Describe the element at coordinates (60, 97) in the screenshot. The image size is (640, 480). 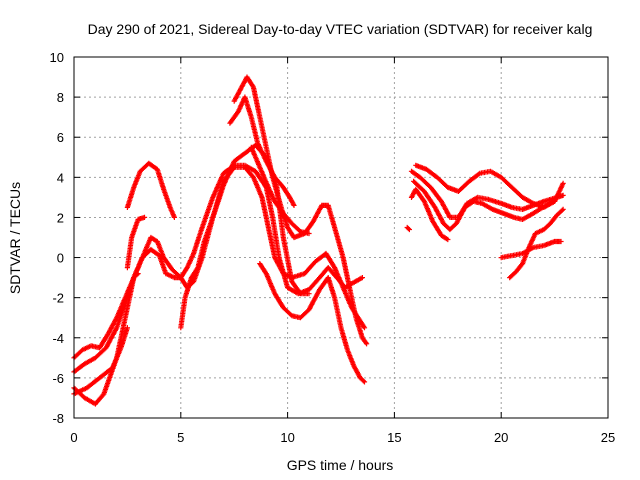
I see `y-tick-label: 8` at that location.